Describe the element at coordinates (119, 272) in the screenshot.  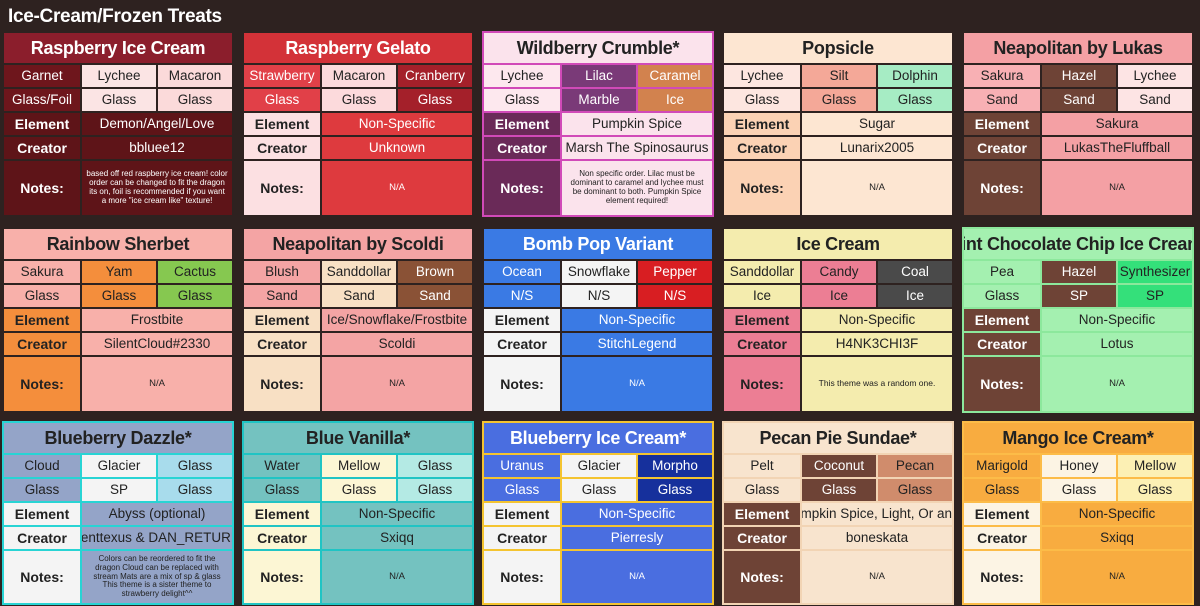
I see `color-gene-cell: Yam` at that location.